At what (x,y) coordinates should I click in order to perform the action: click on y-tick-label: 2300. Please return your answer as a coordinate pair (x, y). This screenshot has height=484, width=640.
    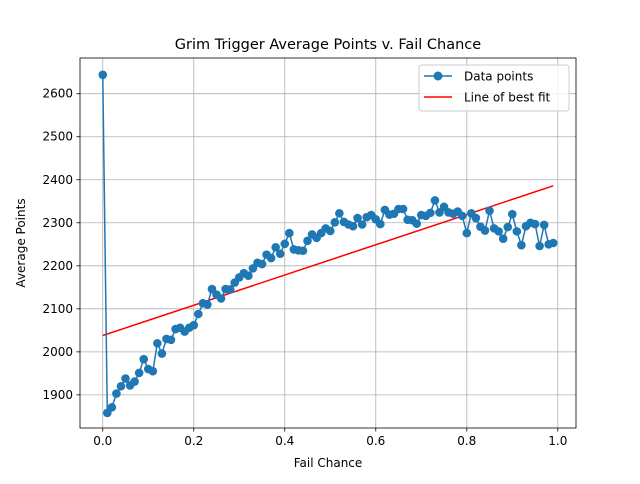
    Looking at the image, I should click on (57, 223).